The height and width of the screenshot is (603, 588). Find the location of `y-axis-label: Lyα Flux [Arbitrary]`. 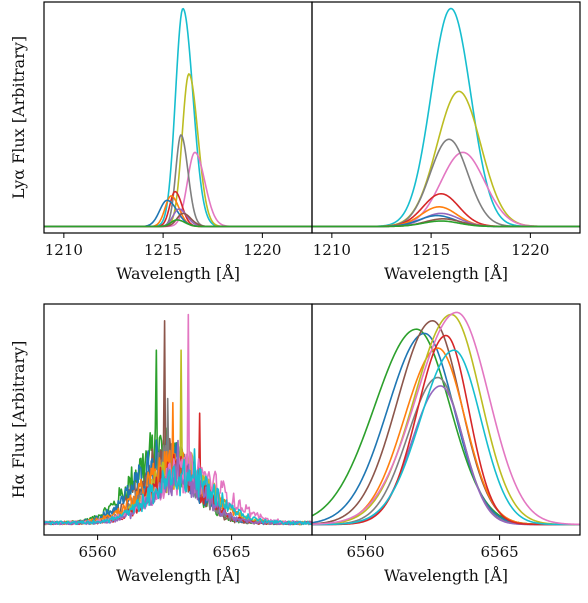

y-axis-label: Lyα Flux [Arbitrary] is located at coordinates (18, 117).